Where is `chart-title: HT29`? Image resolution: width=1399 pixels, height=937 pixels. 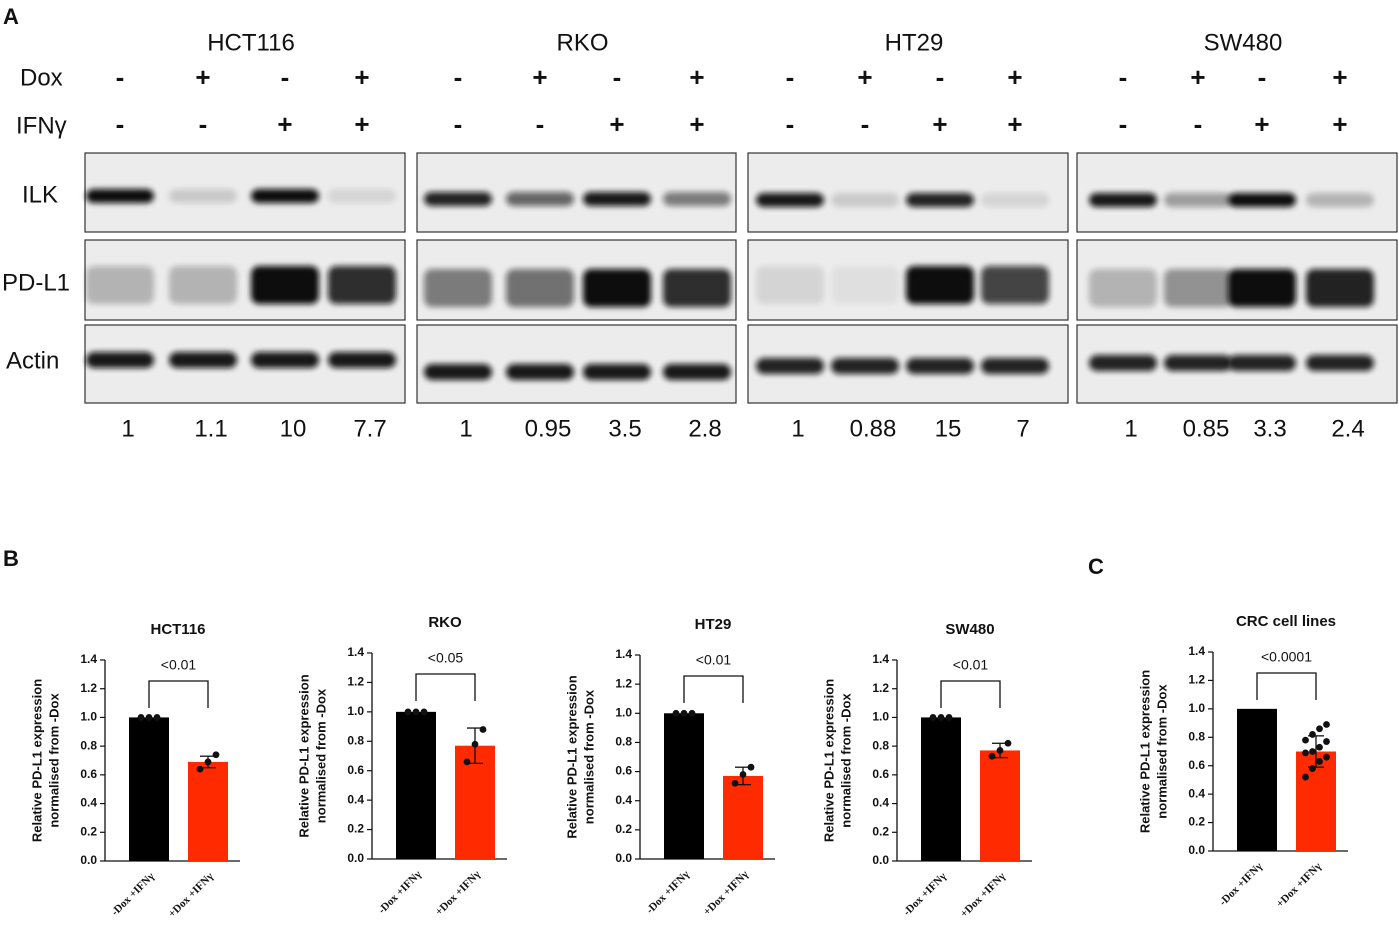 chart-title: HT29 is located at coordinates (713, 624).